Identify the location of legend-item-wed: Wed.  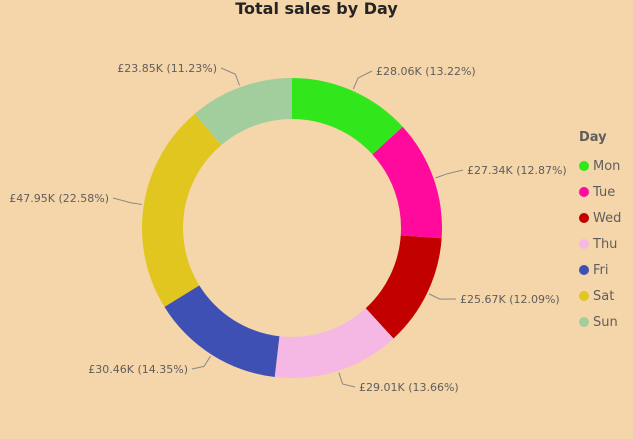
(600, 218).